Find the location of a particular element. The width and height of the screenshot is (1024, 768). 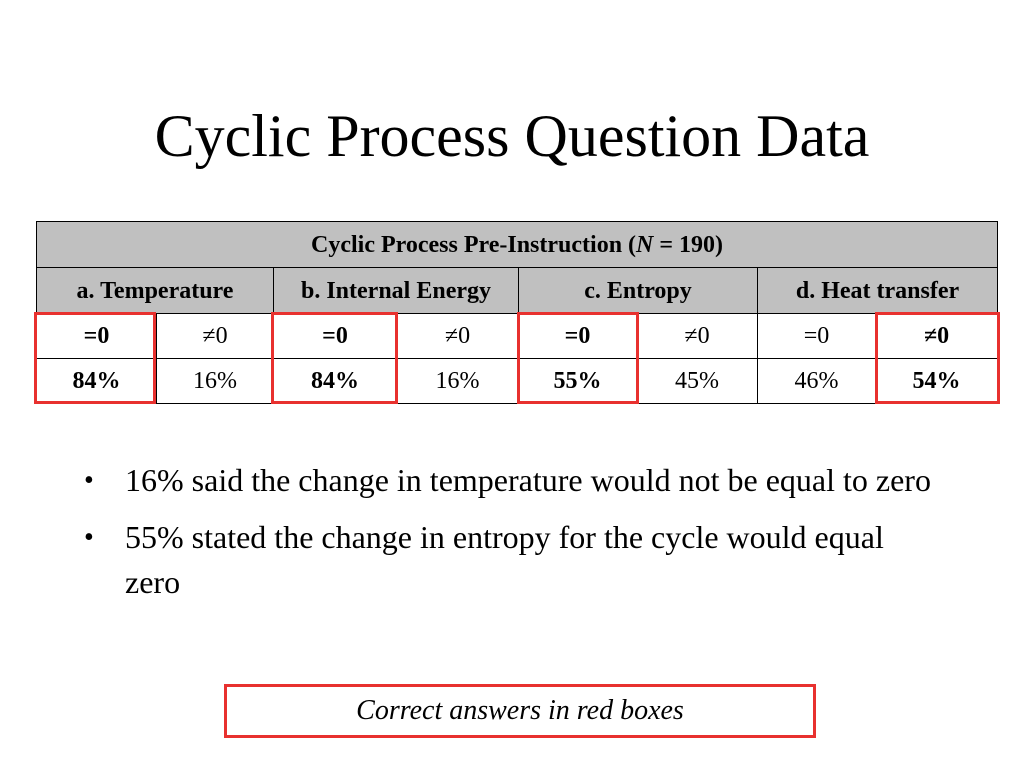

legend-note: Correct answers in red boxes is located at coordinates (520, 711).